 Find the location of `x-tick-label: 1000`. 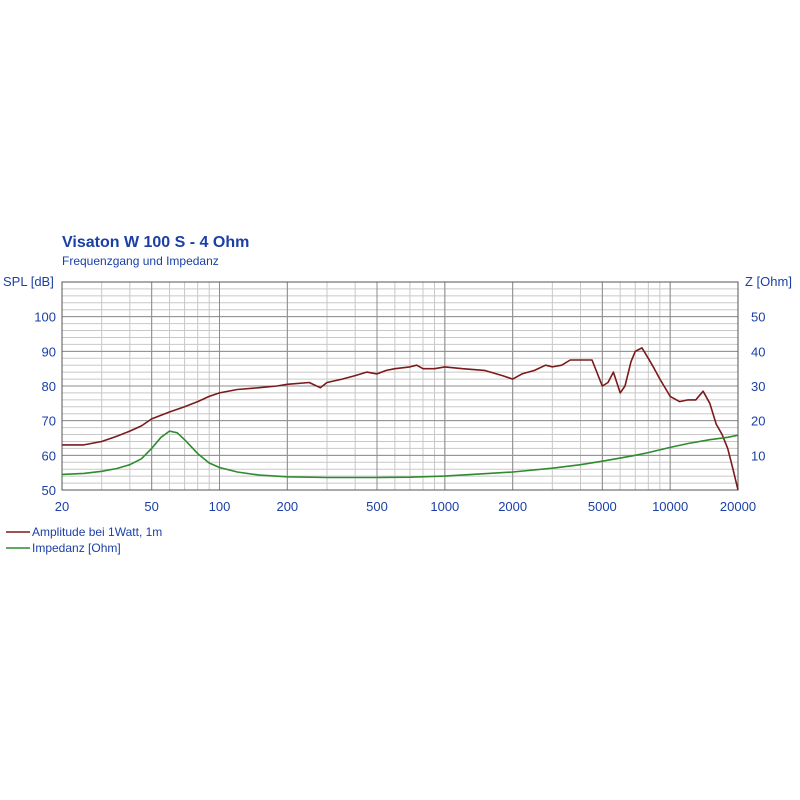

x-tick-label: 1000 is located at coordinates (444, 506).